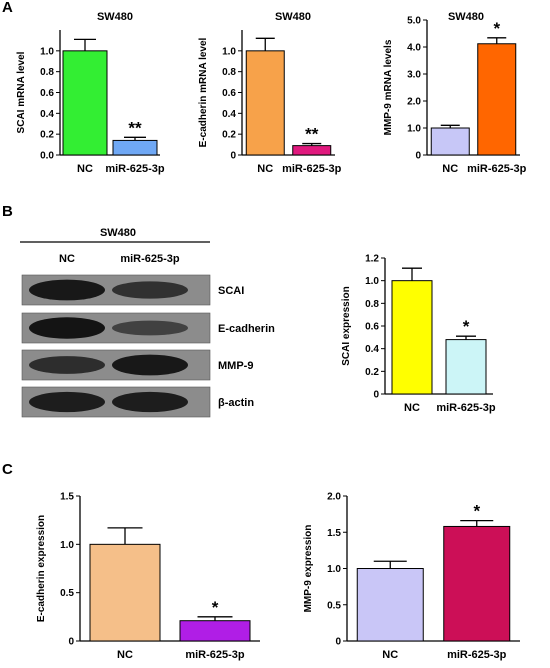  Describe the element at coordinates (372, 259) in the screenshot. I see `y-tick-label: 1.2` at that location.